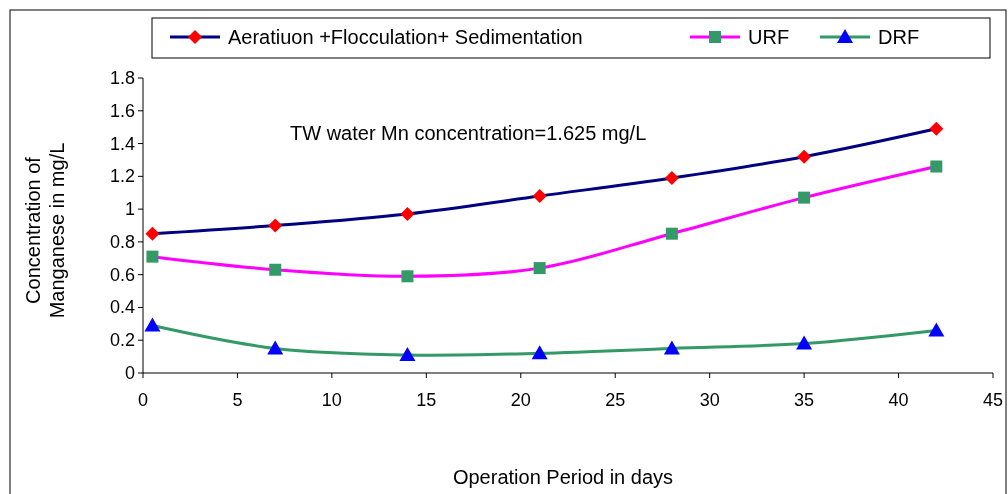 The image size is (1008, 494). I want to click on y-tick-label: 1.4, so click(122, 143).